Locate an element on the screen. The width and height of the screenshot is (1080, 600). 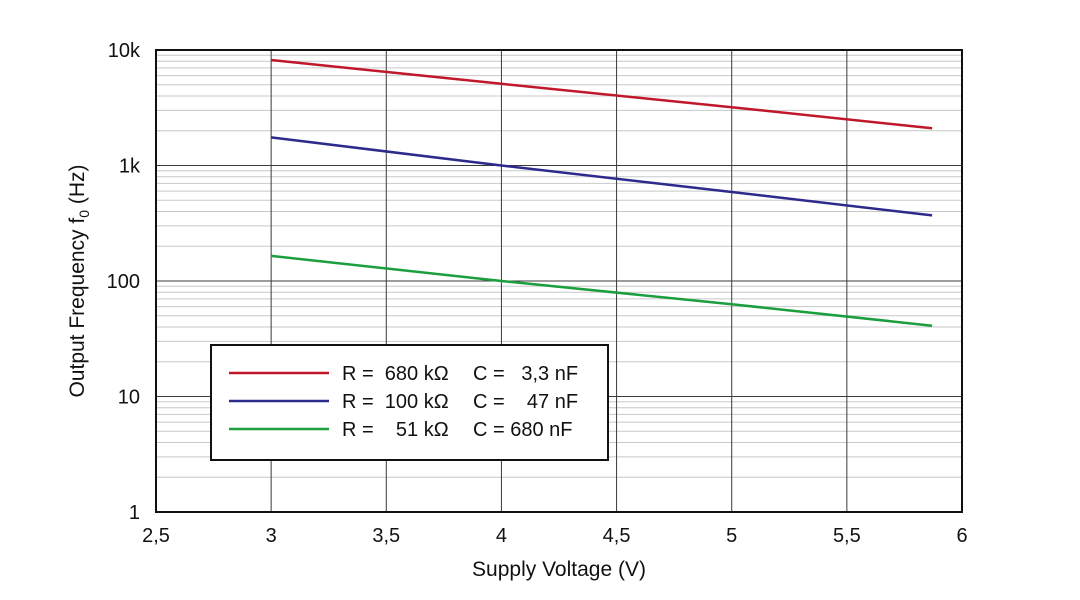
y-axis-label-unit: (Hz) is located at coordinates (77, 184).